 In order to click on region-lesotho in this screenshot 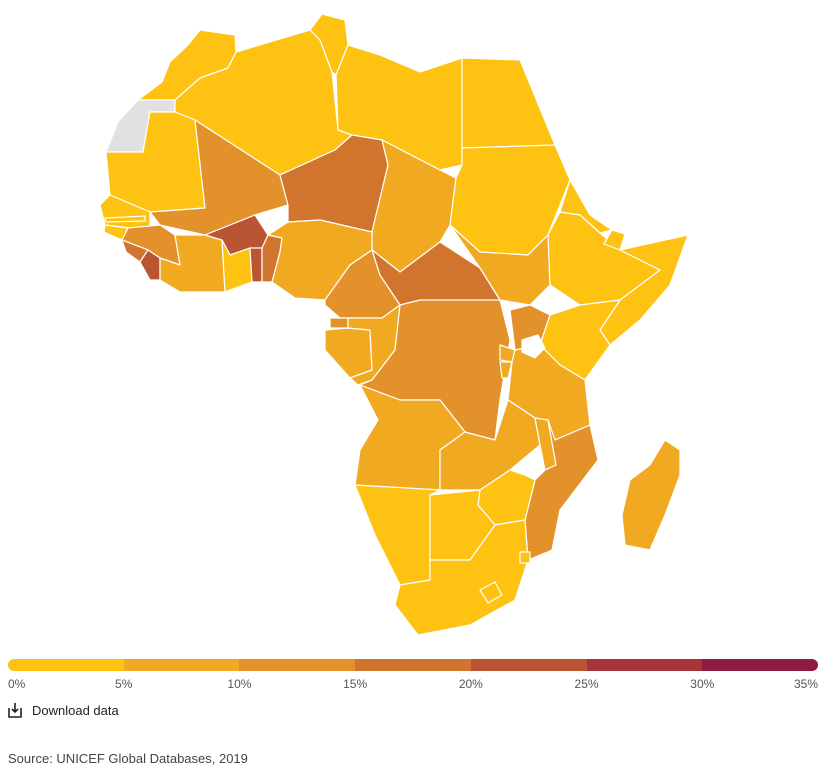, I will do `click(491, 592)`.